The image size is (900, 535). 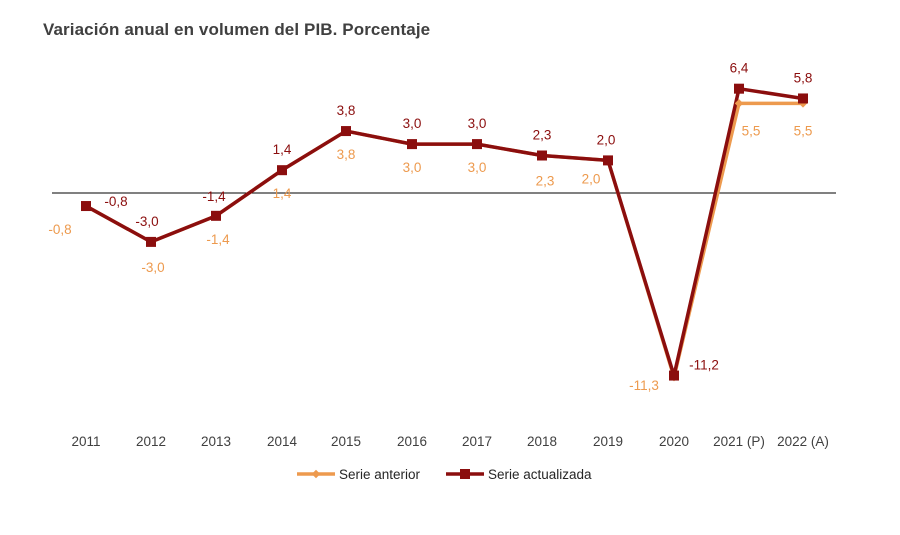 I want to click on x-tick-label: 2018, so click(x=542, y=441).